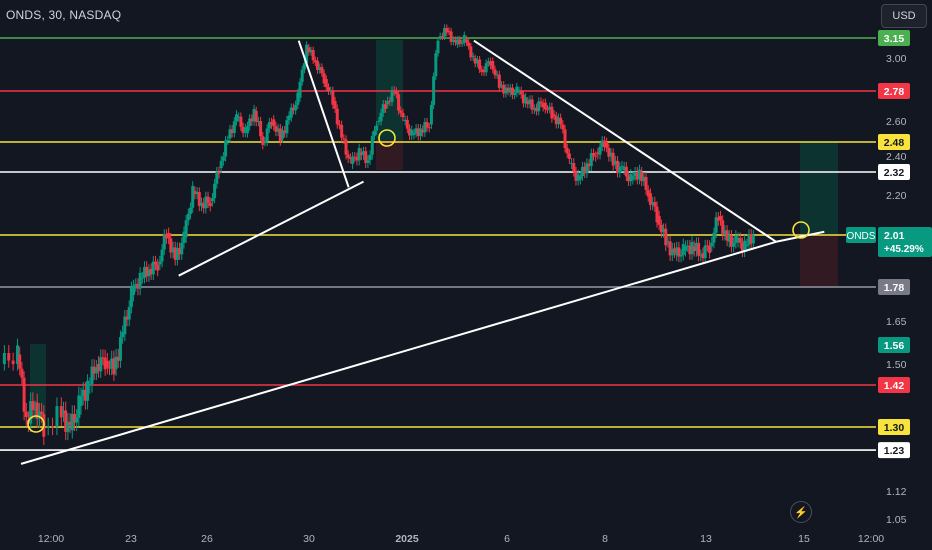  What do you see at coordinates (894, 38) in the screenshot?
I see `price-tag` at bounding box center [894, 38].